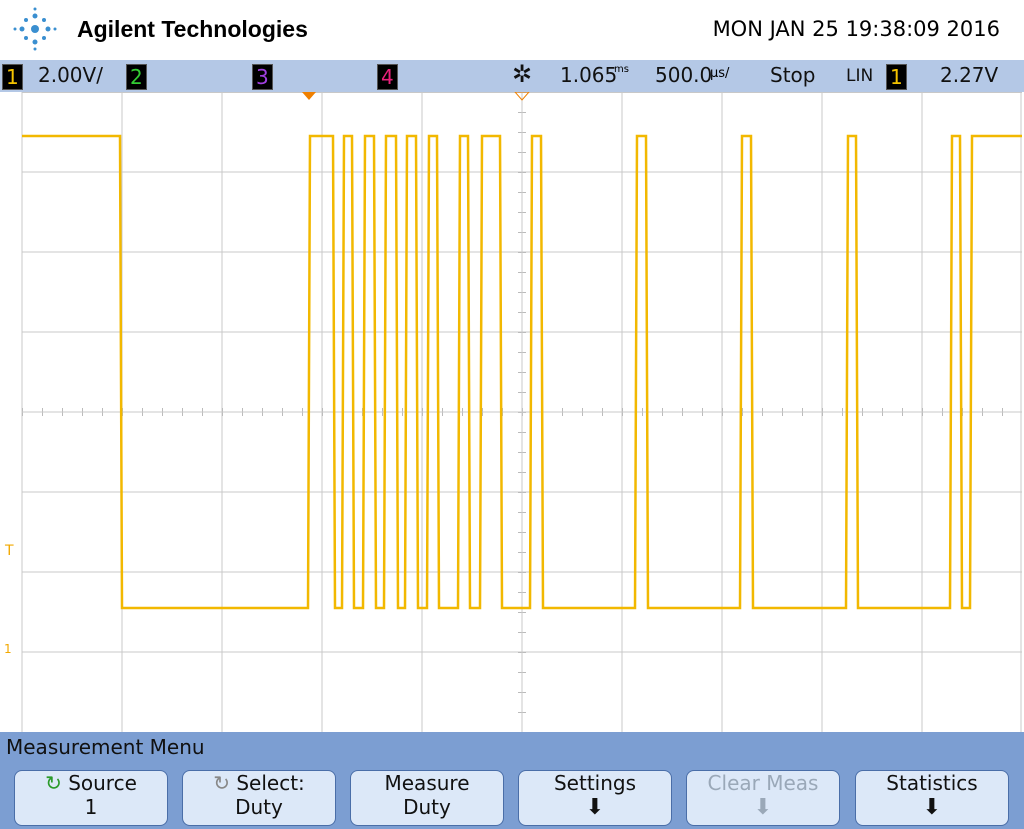  Describe the element at coordinates (309, 96) in the screenshot. I see `trigger-position` at that location.